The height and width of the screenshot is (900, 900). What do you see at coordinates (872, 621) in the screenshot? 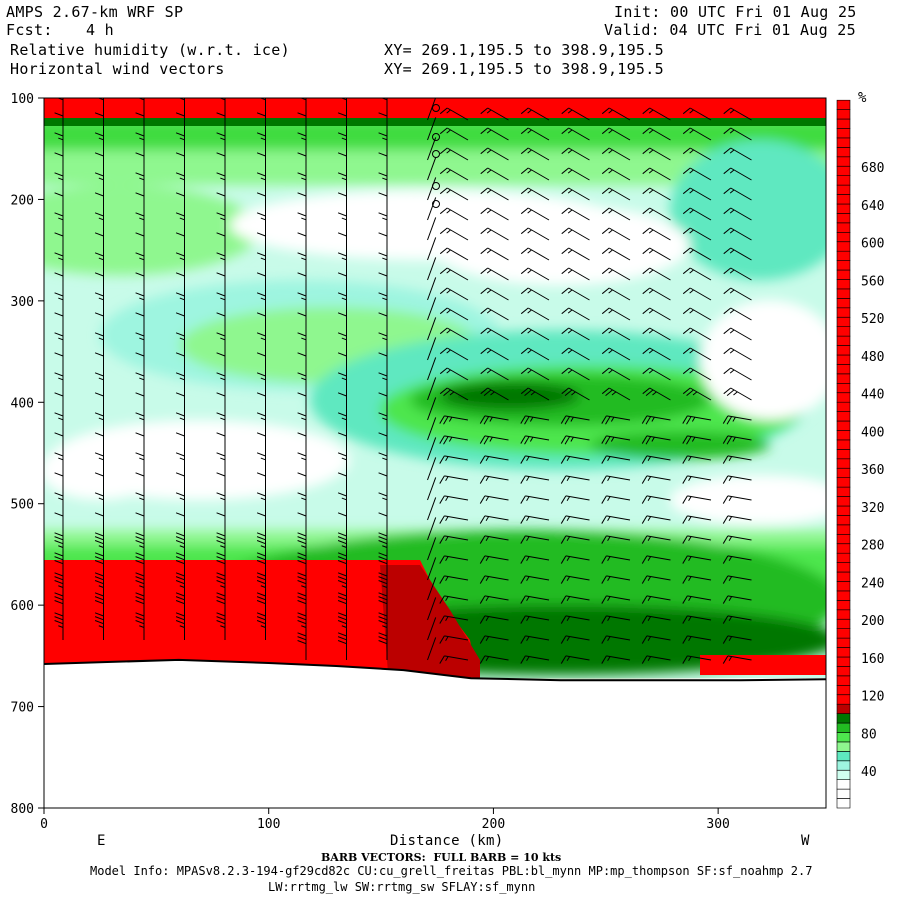
I see `colorbar-tick-label: 200` at bounding box center [872, 621].